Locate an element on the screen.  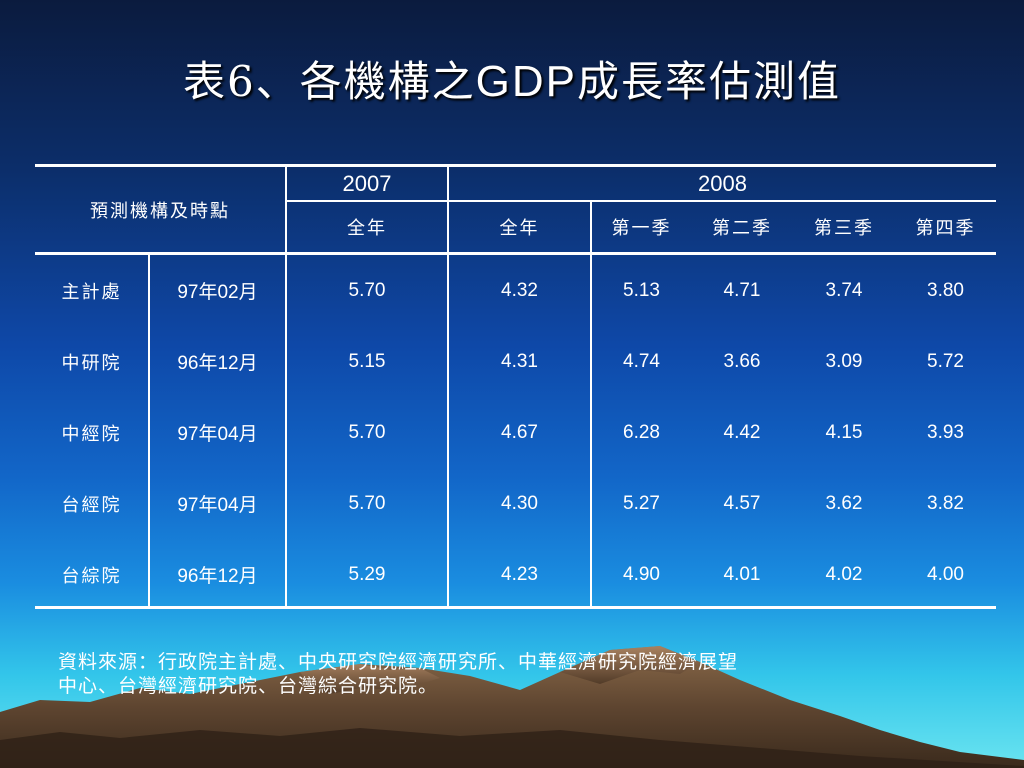
value-cell: 4.23 is located at coordinates (519, 574).